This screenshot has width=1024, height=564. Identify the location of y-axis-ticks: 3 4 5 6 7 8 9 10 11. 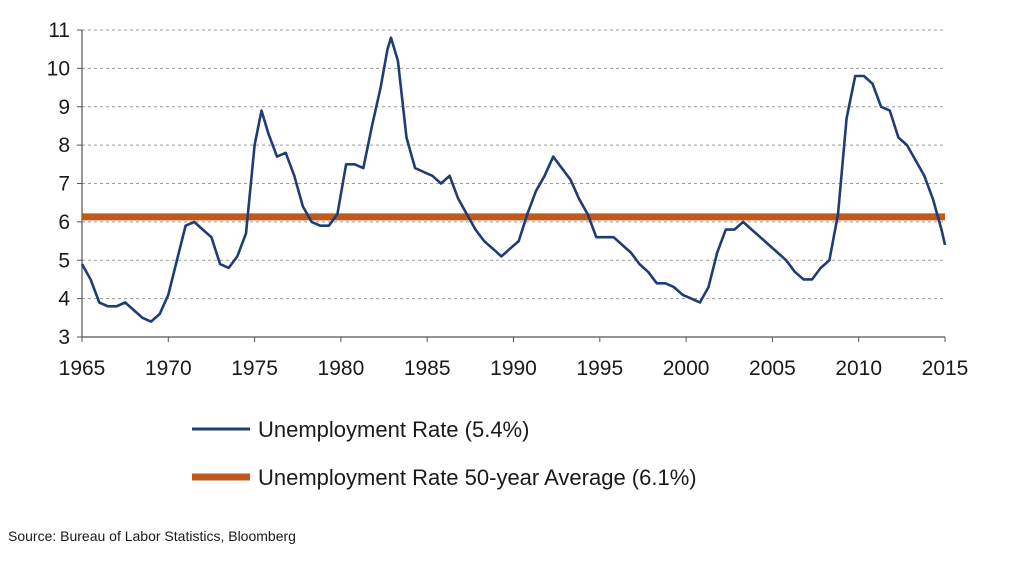
(64, 184).